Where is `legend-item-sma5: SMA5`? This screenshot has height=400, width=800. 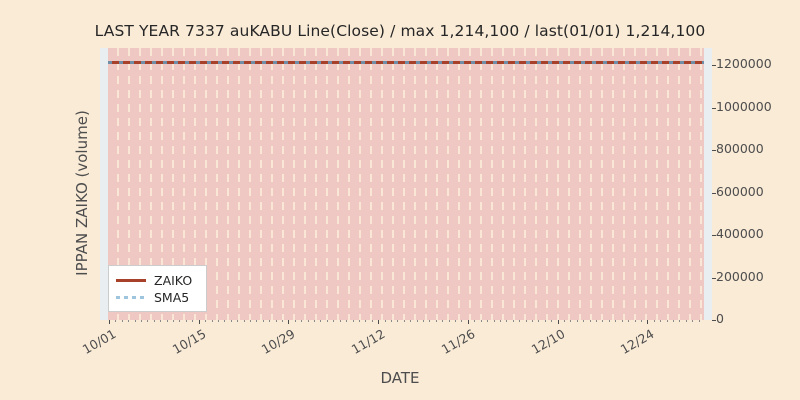
legend-item-sma5: SMA5 is located at coordinates (157, 297).